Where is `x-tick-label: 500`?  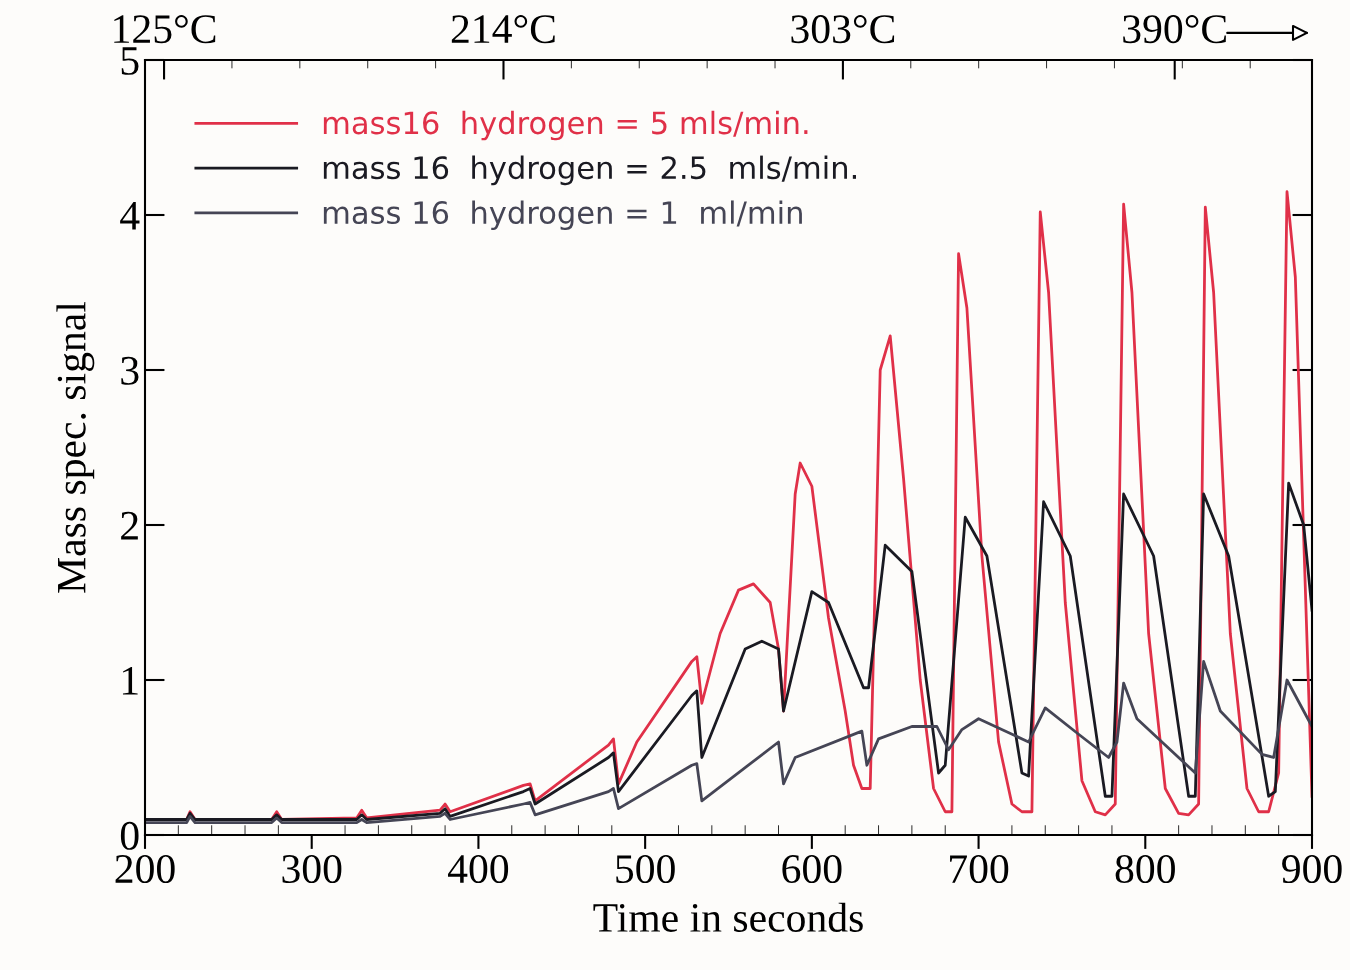 x-tick-label: 500 is located at coordinates (645, 869).